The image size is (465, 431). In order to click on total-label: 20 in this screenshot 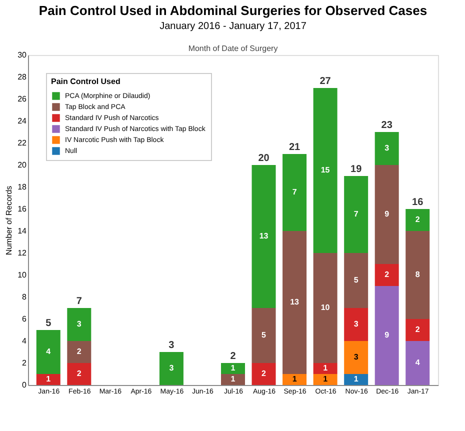, I will do `click(264, 158)`.